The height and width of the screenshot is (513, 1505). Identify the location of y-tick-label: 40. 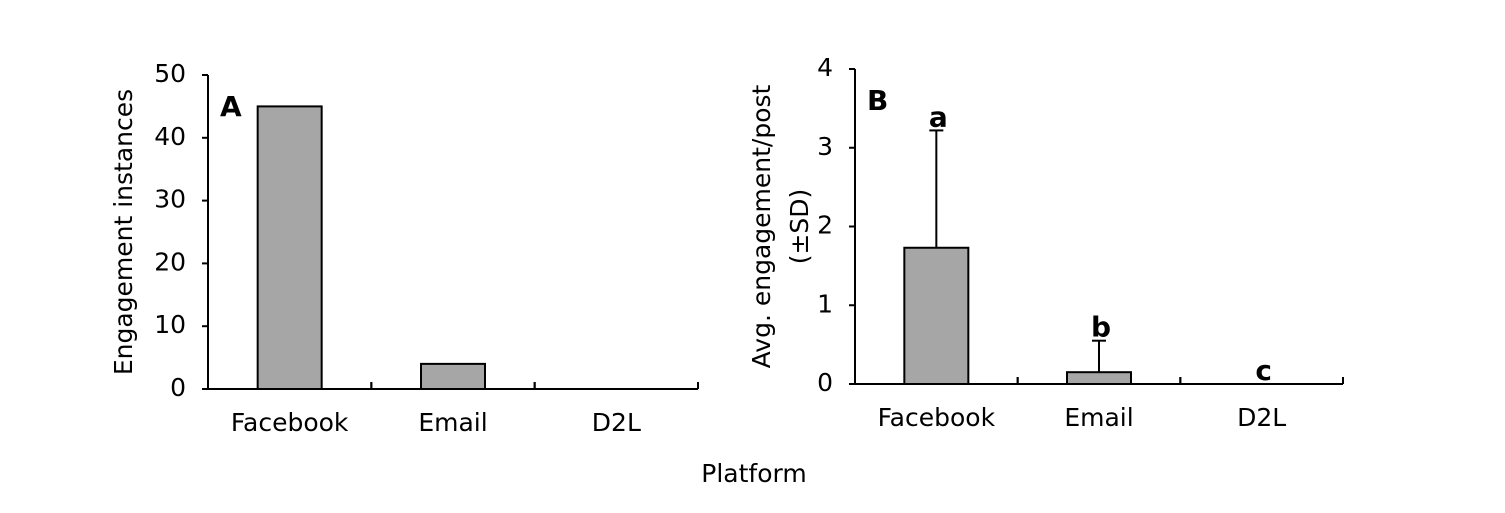
(170, 136).